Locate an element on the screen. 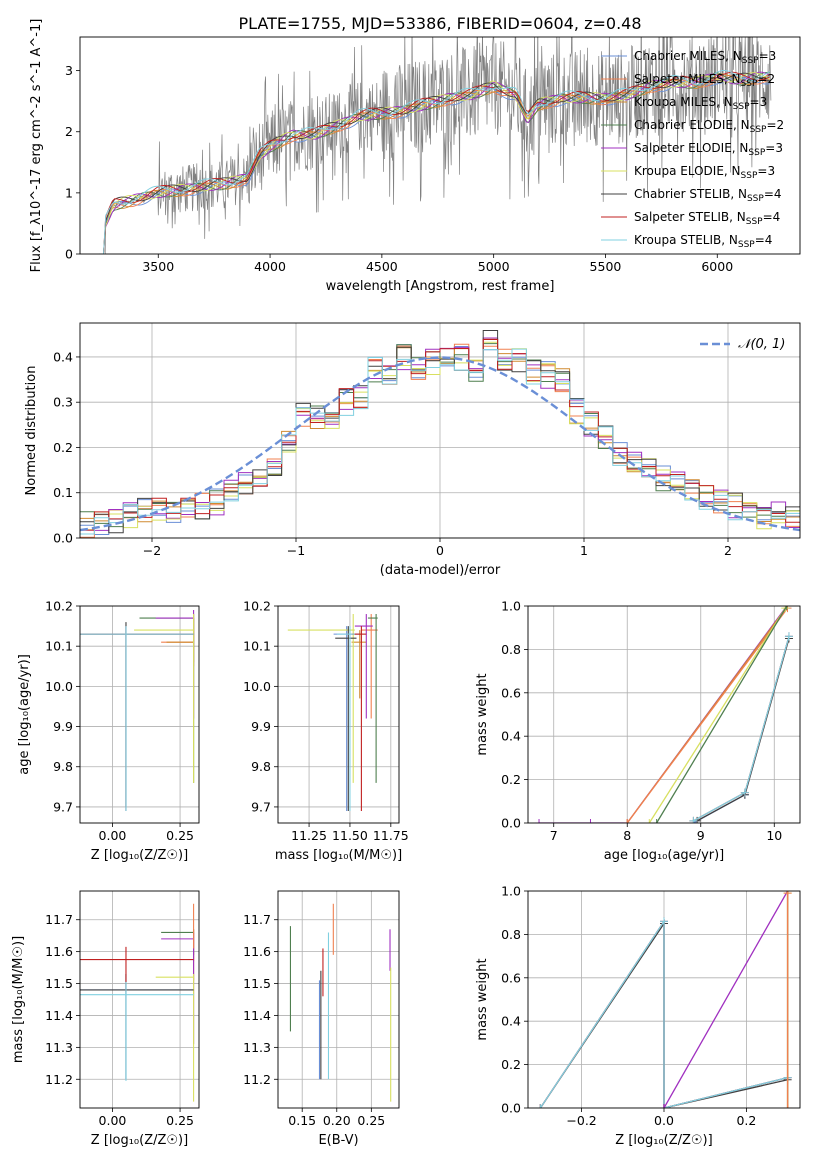 This screenshot has width=819, height=1170. x-tick-label: 10 is located at coordinates (774, 835).